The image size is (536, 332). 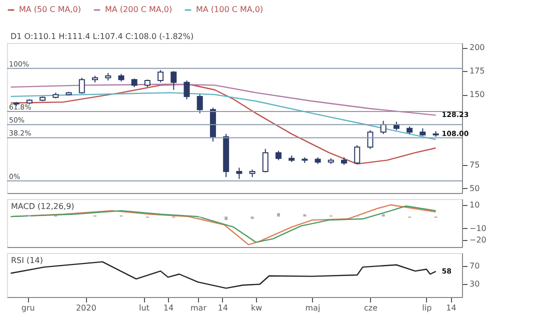 What do you see at coordinates (42, 206) in the screenshot?
I see `chart-title: MACD (12,26,9)` at bounding box center [42, 206].